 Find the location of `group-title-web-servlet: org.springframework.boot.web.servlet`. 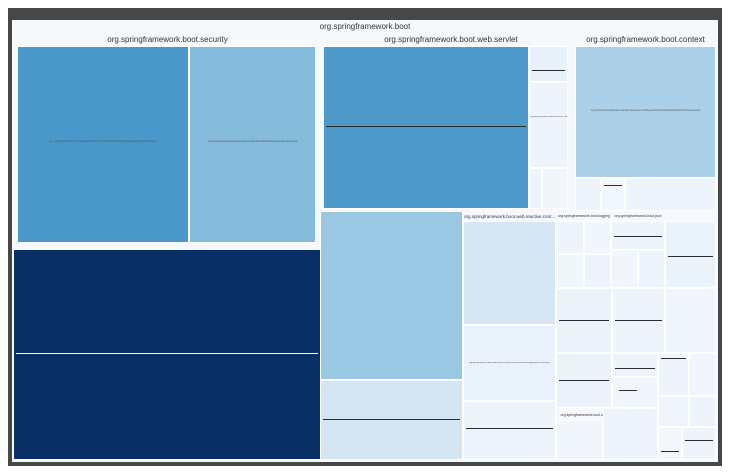

group-title-web-servlet: org.springframework.boot.web.servlet is located at coordinates (451, 39).